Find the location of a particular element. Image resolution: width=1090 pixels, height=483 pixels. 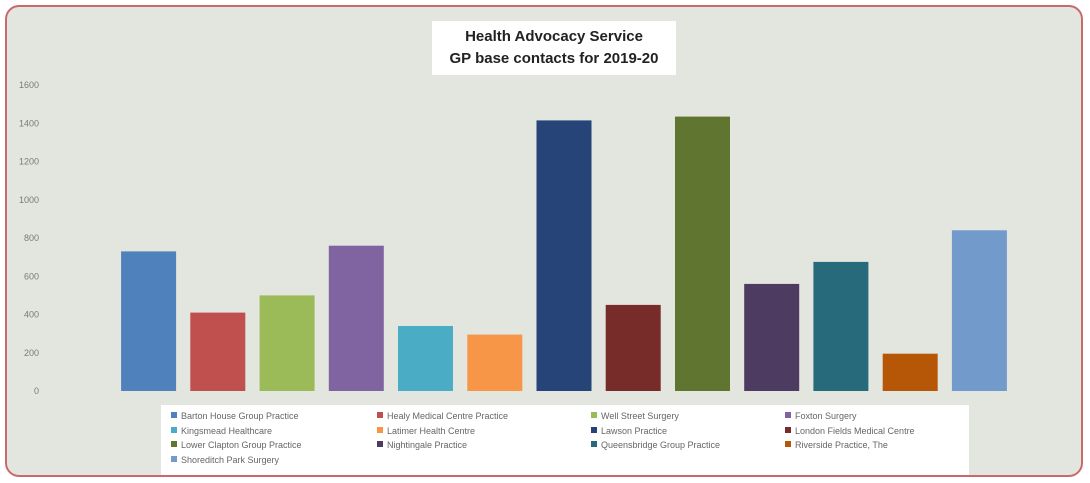

legend-label: Latimer Health Centre is located at coordinates (431, 430).